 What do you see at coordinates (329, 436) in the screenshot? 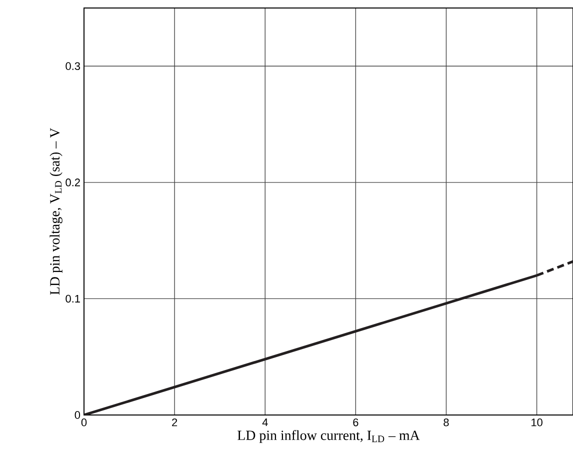
I see `x-axis-title: LD pin inflow current, I$_{LD}$ – mA` at bounding box center [329, 436].